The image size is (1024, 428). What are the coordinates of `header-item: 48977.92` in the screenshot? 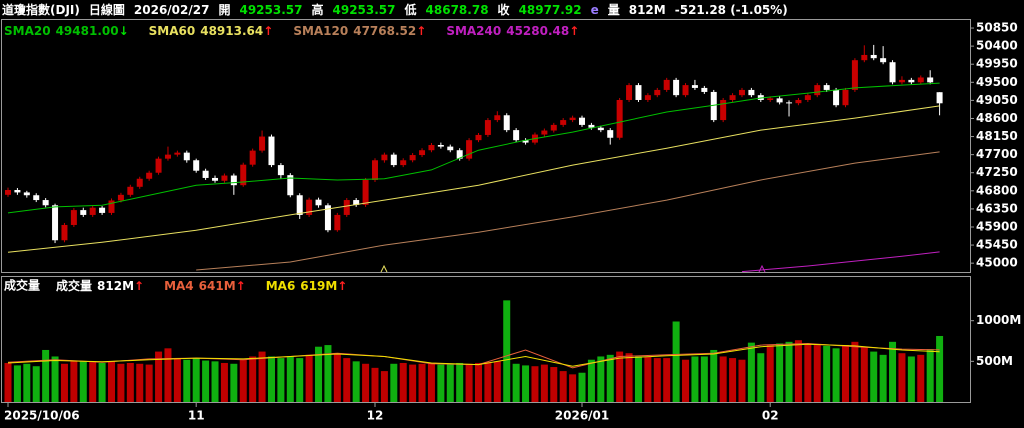 It's located at (550, 10).